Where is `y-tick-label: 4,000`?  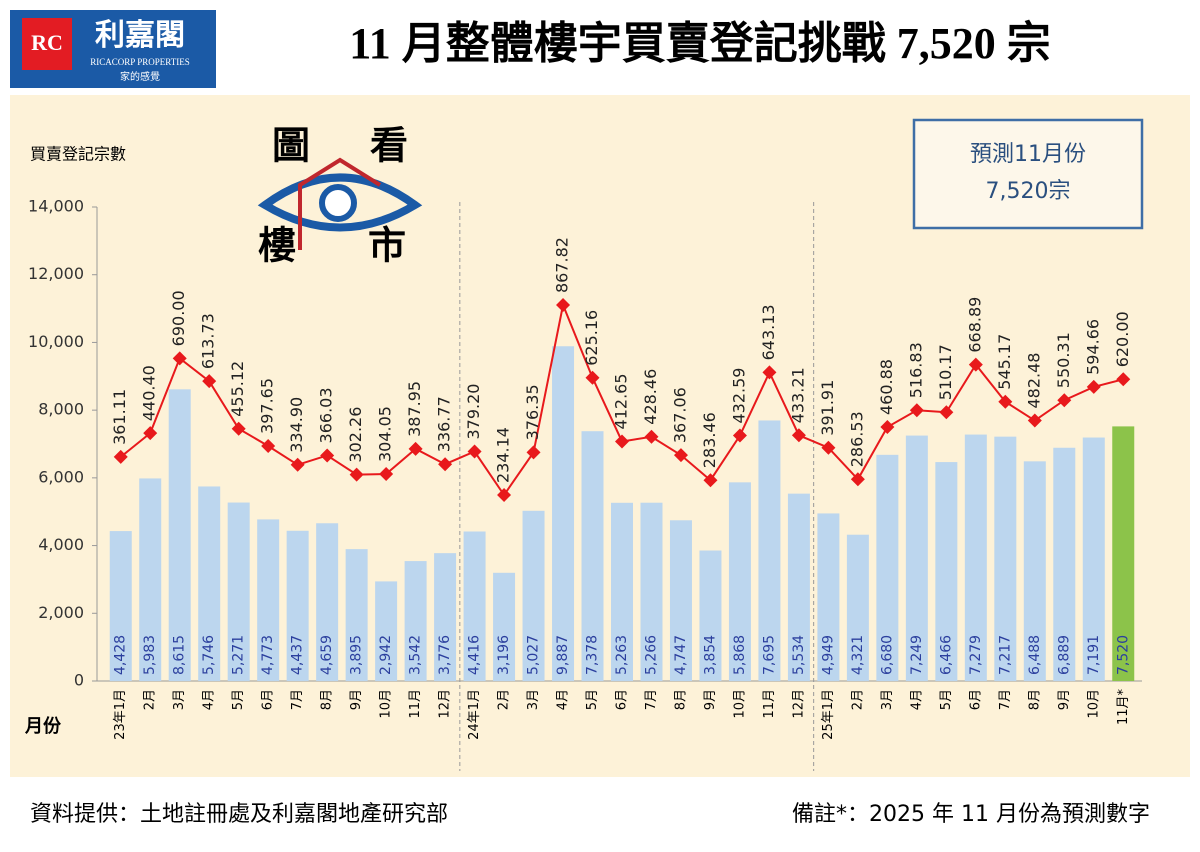 y-tick-label: 4,000 is located at coordinates (61, 544).